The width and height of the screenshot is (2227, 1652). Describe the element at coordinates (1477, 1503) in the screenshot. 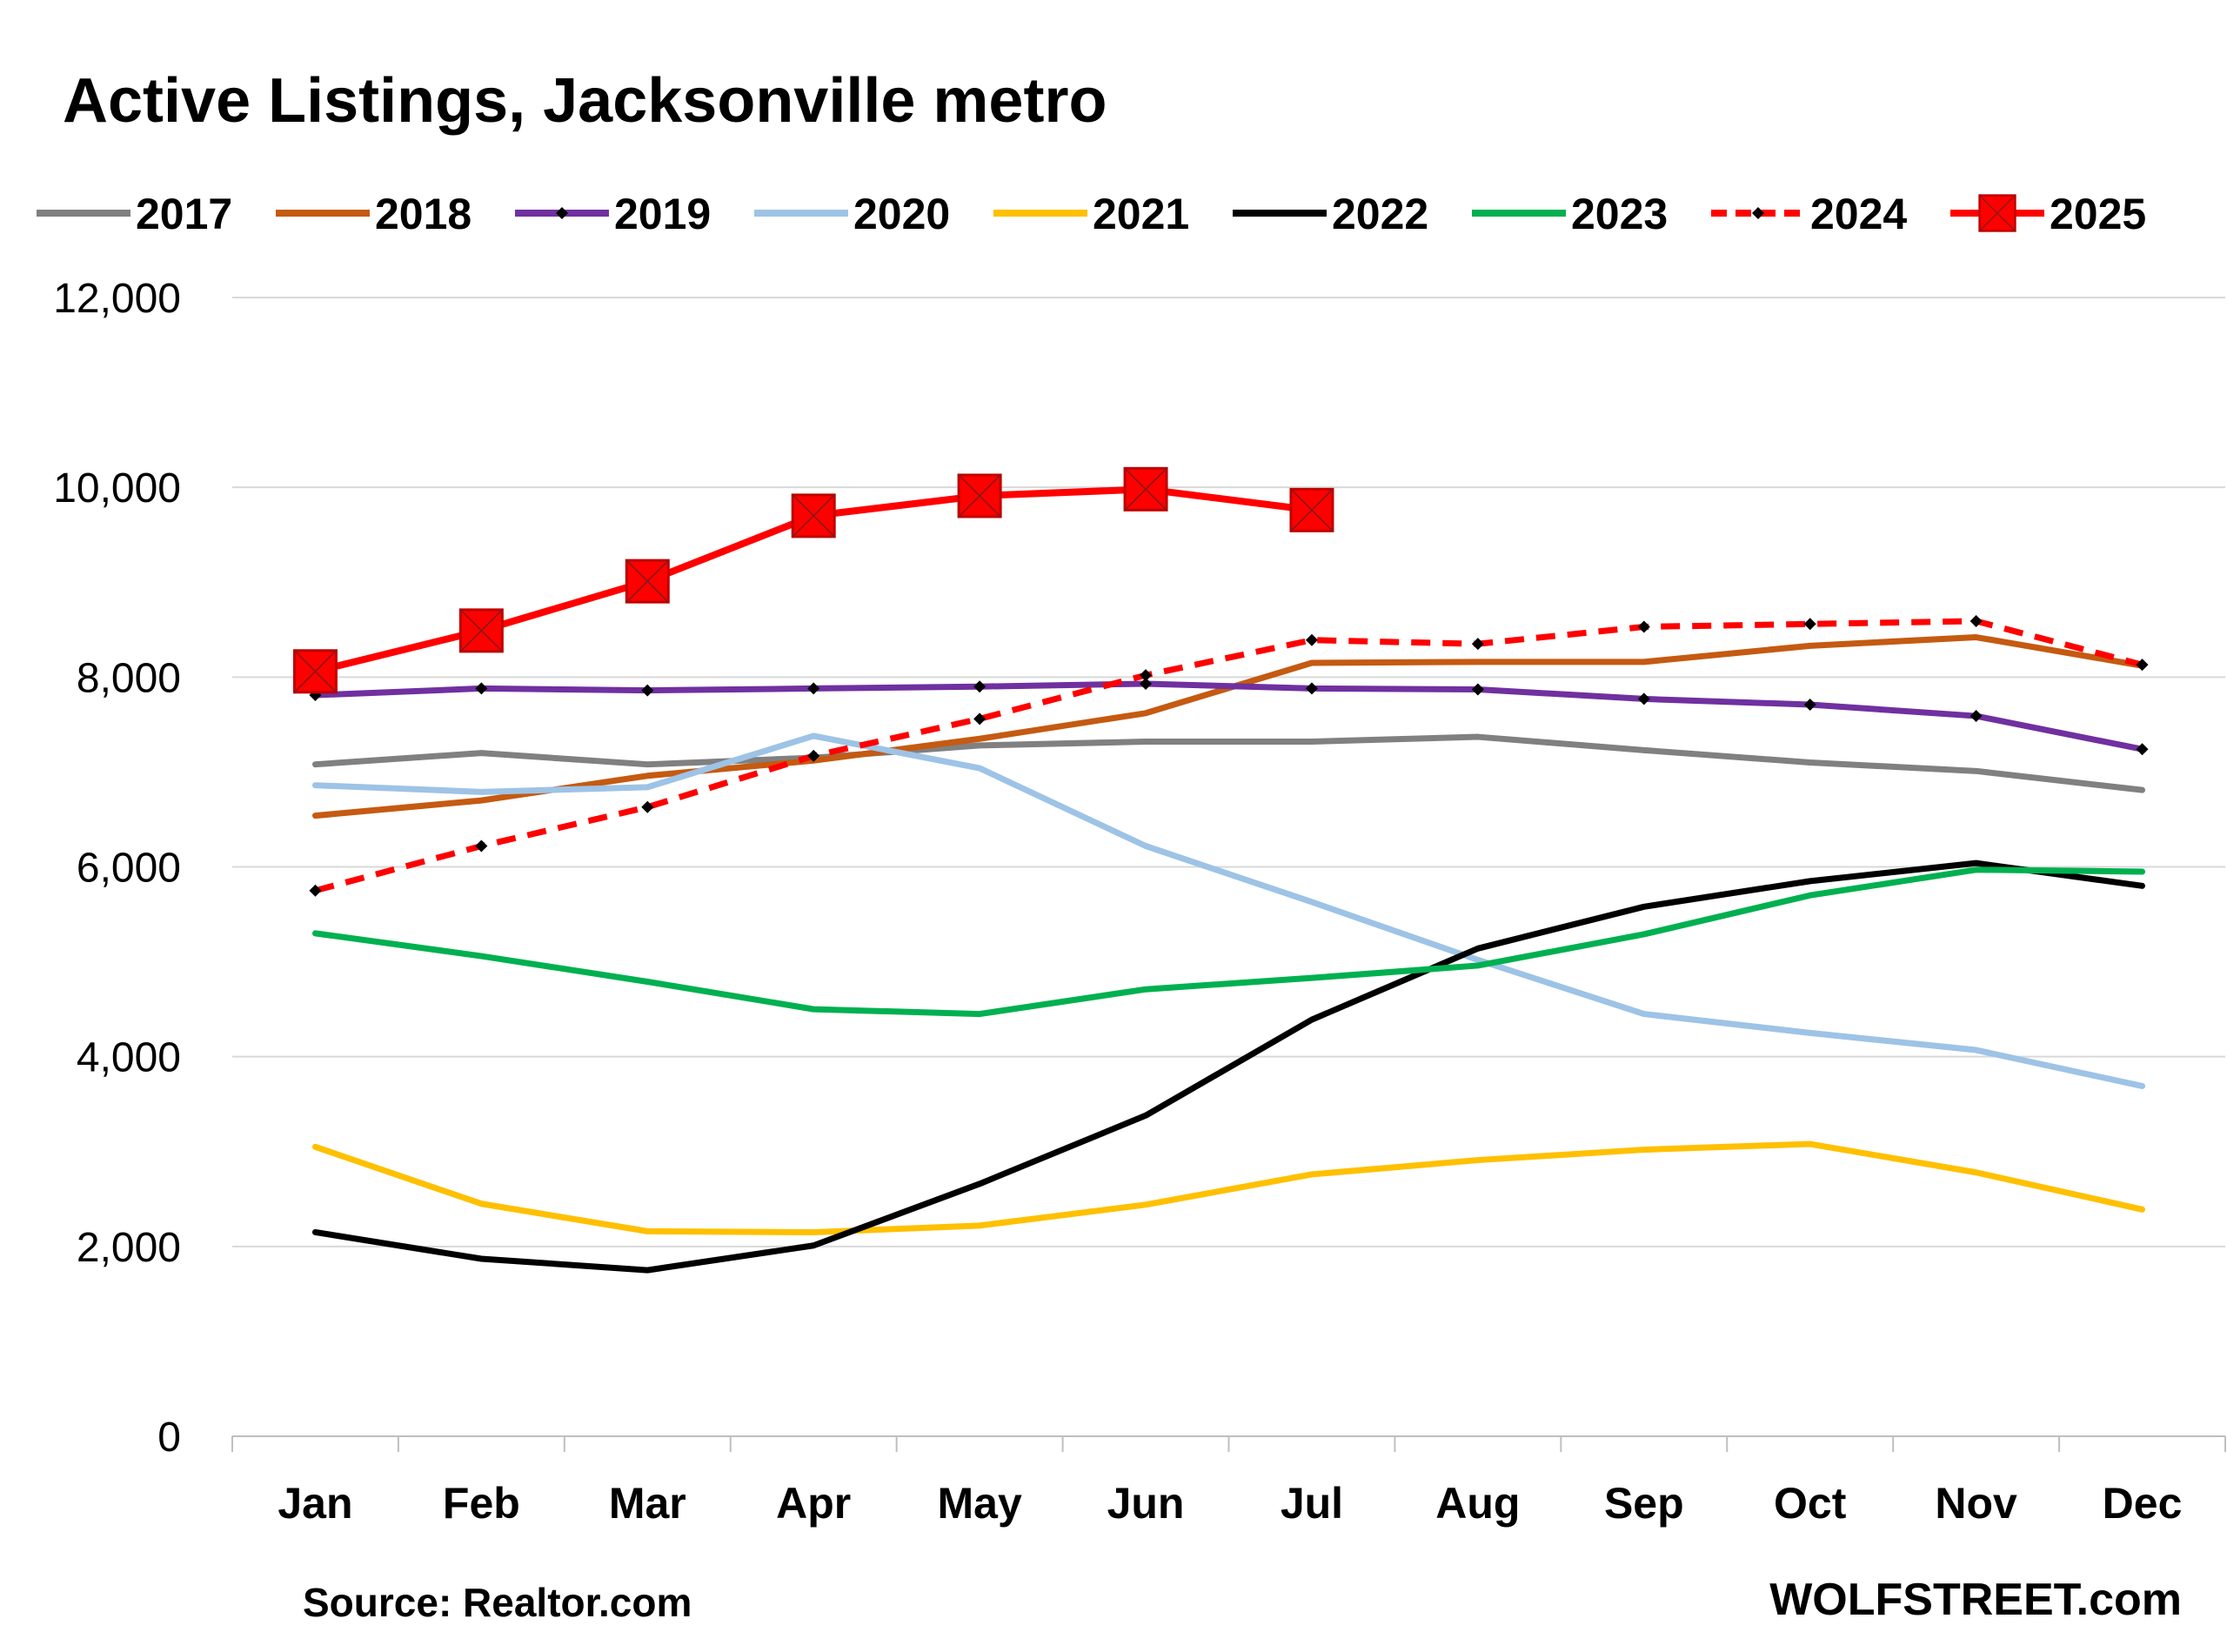

I see `x-tick-label-aug: Aug` at that location.